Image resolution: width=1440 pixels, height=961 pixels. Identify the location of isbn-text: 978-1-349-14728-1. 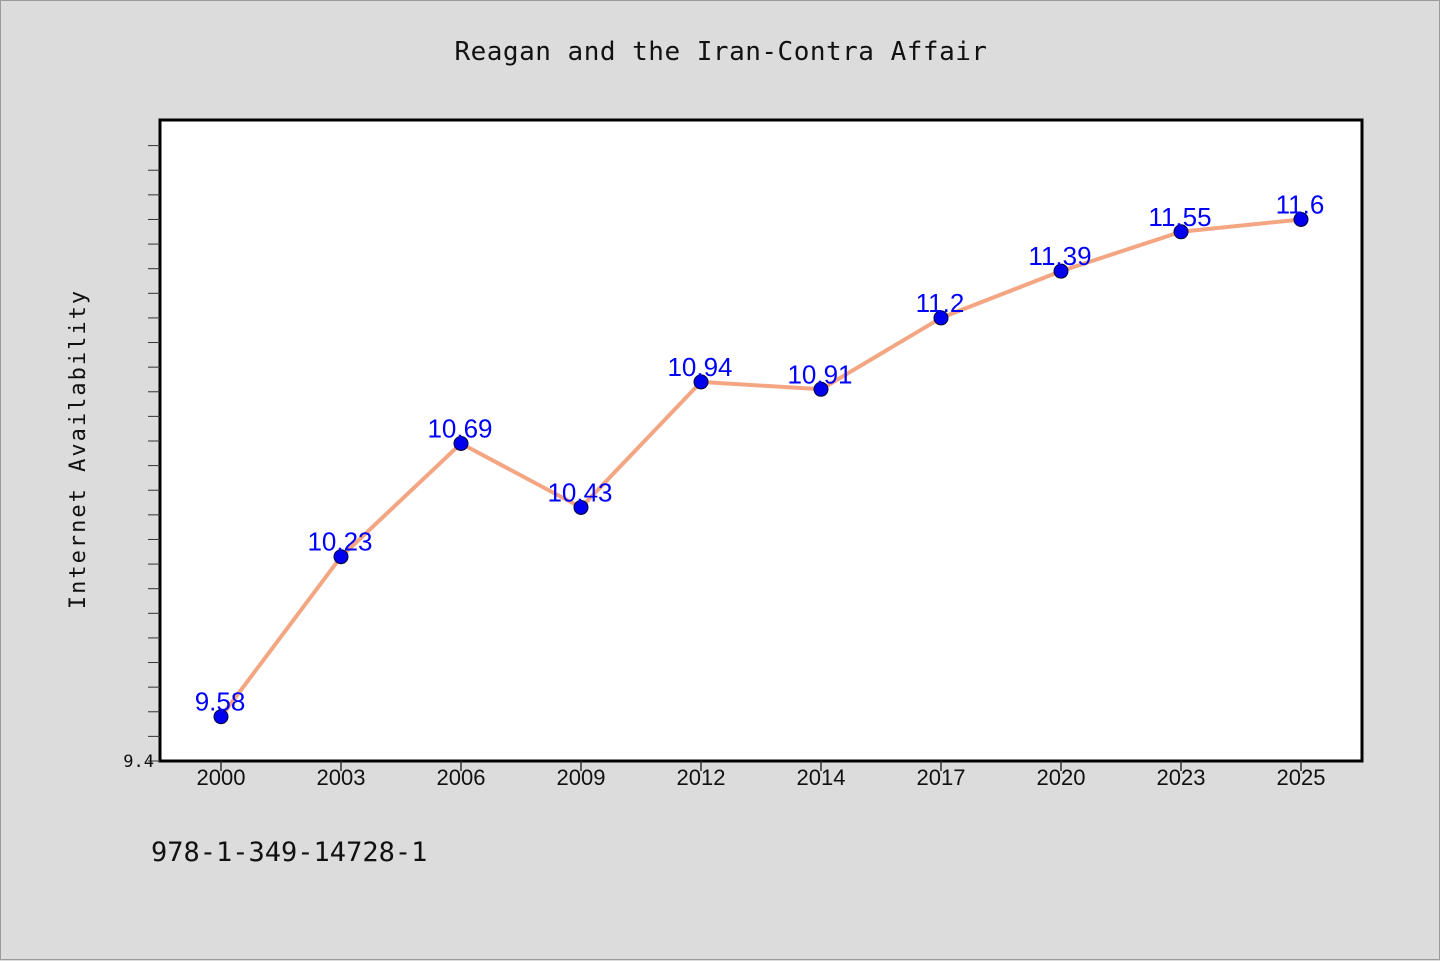
(289, 852).